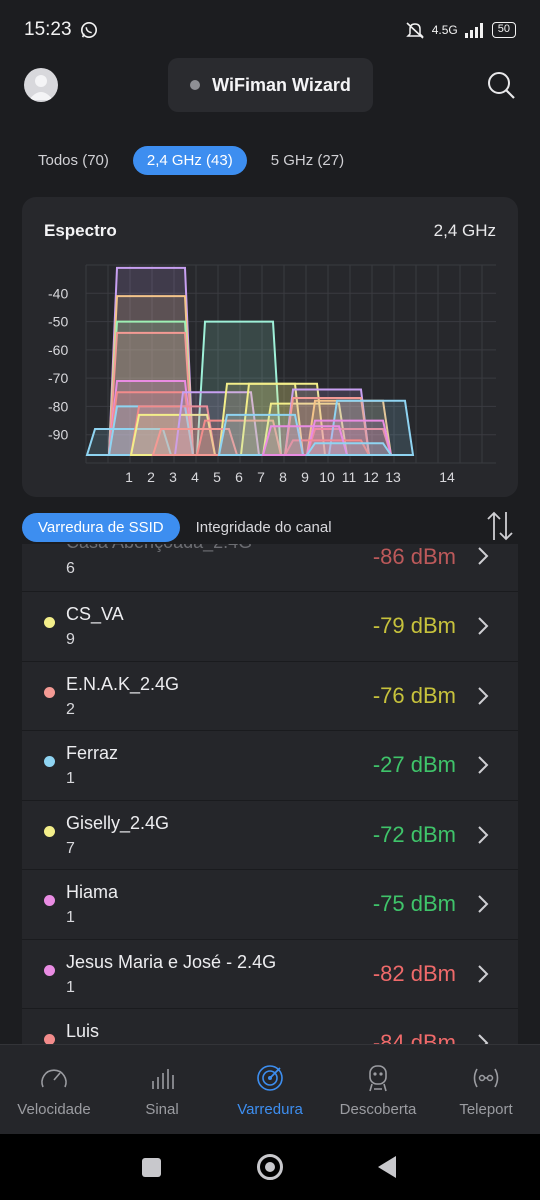  I want to click on status-indicators: 4.5G 50, so click(460, 30).